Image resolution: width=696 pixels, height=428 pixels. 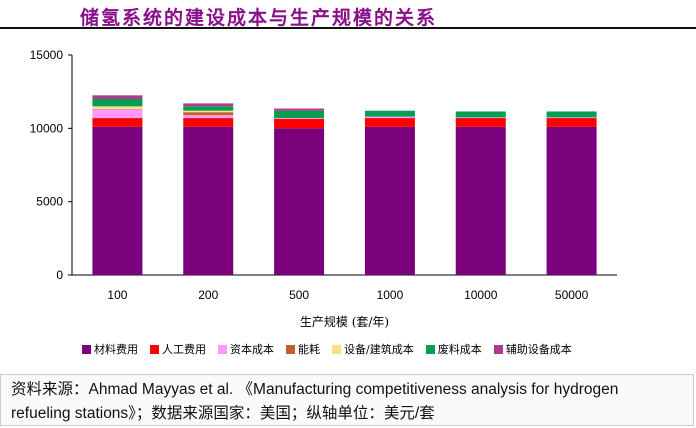 What do you see at coordinates (572, 295) in the screenshot?
I see `x-tick-label: 50000` at bounding box center [572, 295].